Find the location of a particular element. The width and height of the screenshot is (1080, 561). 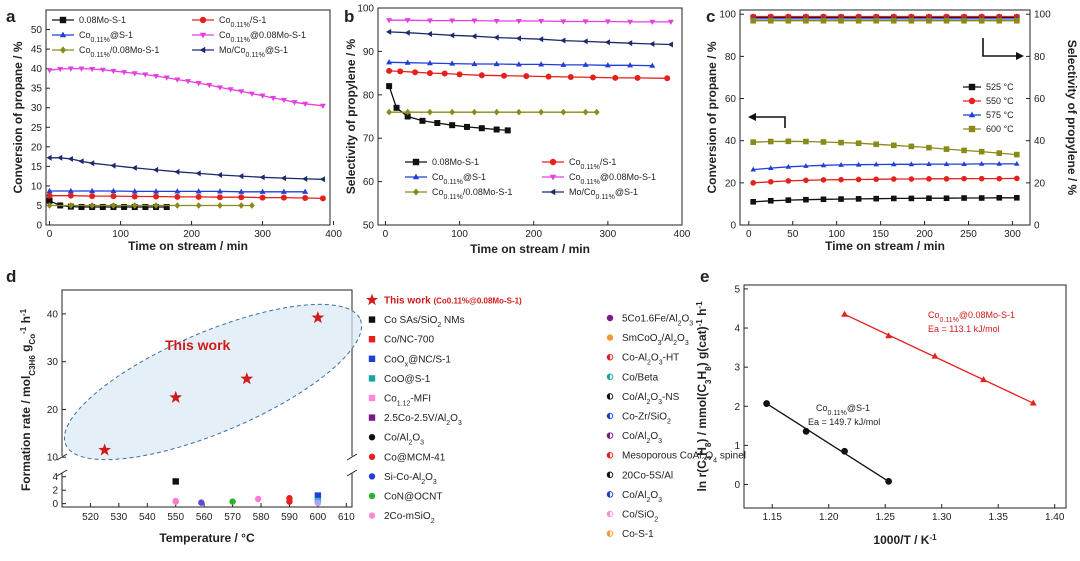

y-tick-label: 20 is located at coordinates (37, 147).